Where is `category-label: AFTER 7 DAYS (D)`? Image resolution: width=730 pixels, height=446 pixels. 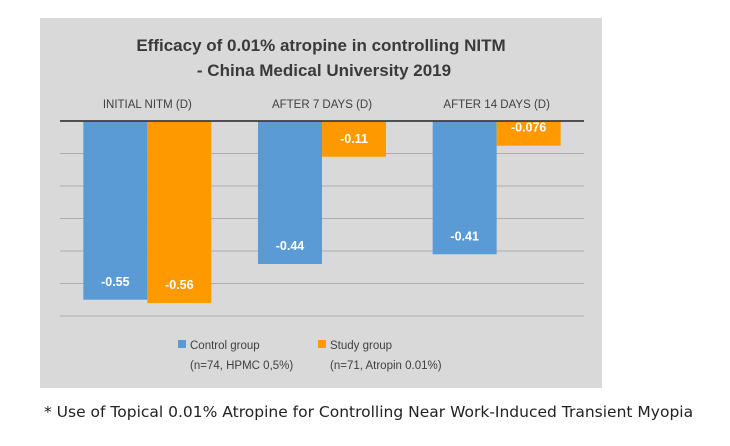 category-label: AFTER 7 DAYS (D) is located at coordinates (322, 105).